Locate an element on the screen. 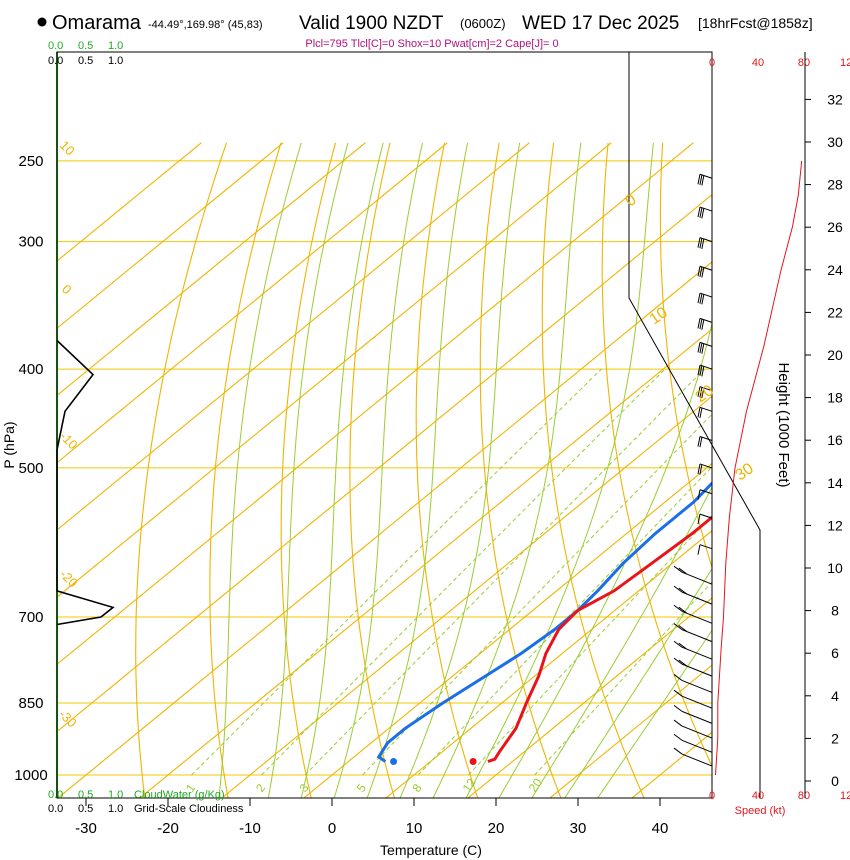 This screenshot has height=860, width=850. speed-scale-bottom-3: 120 is located at coordinates (845, 796).